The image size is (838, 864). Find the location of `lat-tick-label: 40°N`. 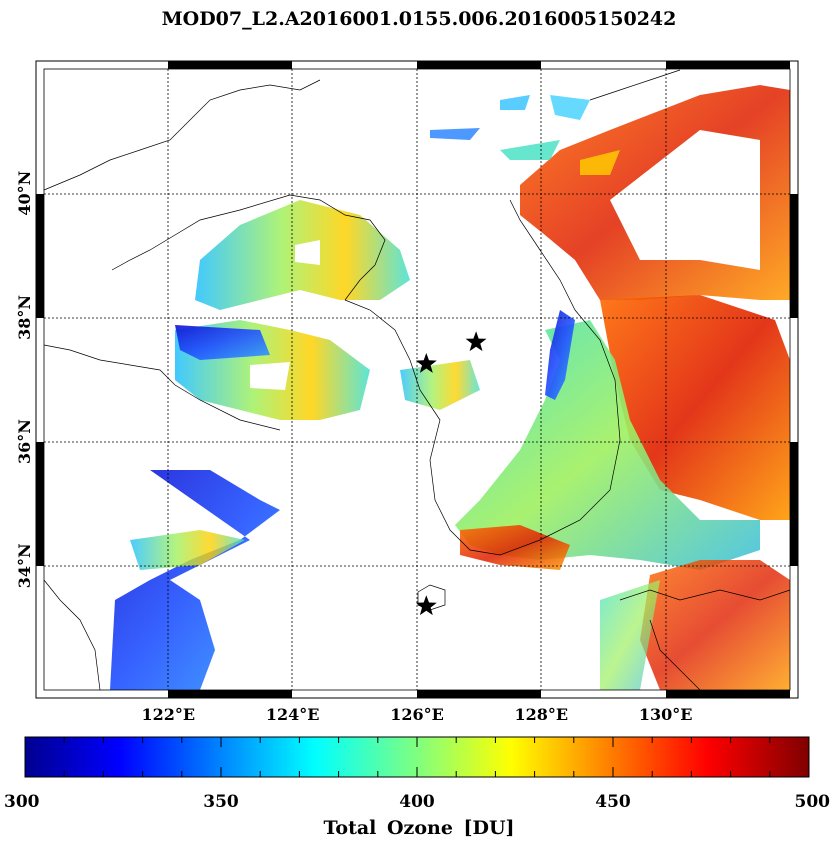

lat-tick-label: 40°N is located at coordinates (24, 193).